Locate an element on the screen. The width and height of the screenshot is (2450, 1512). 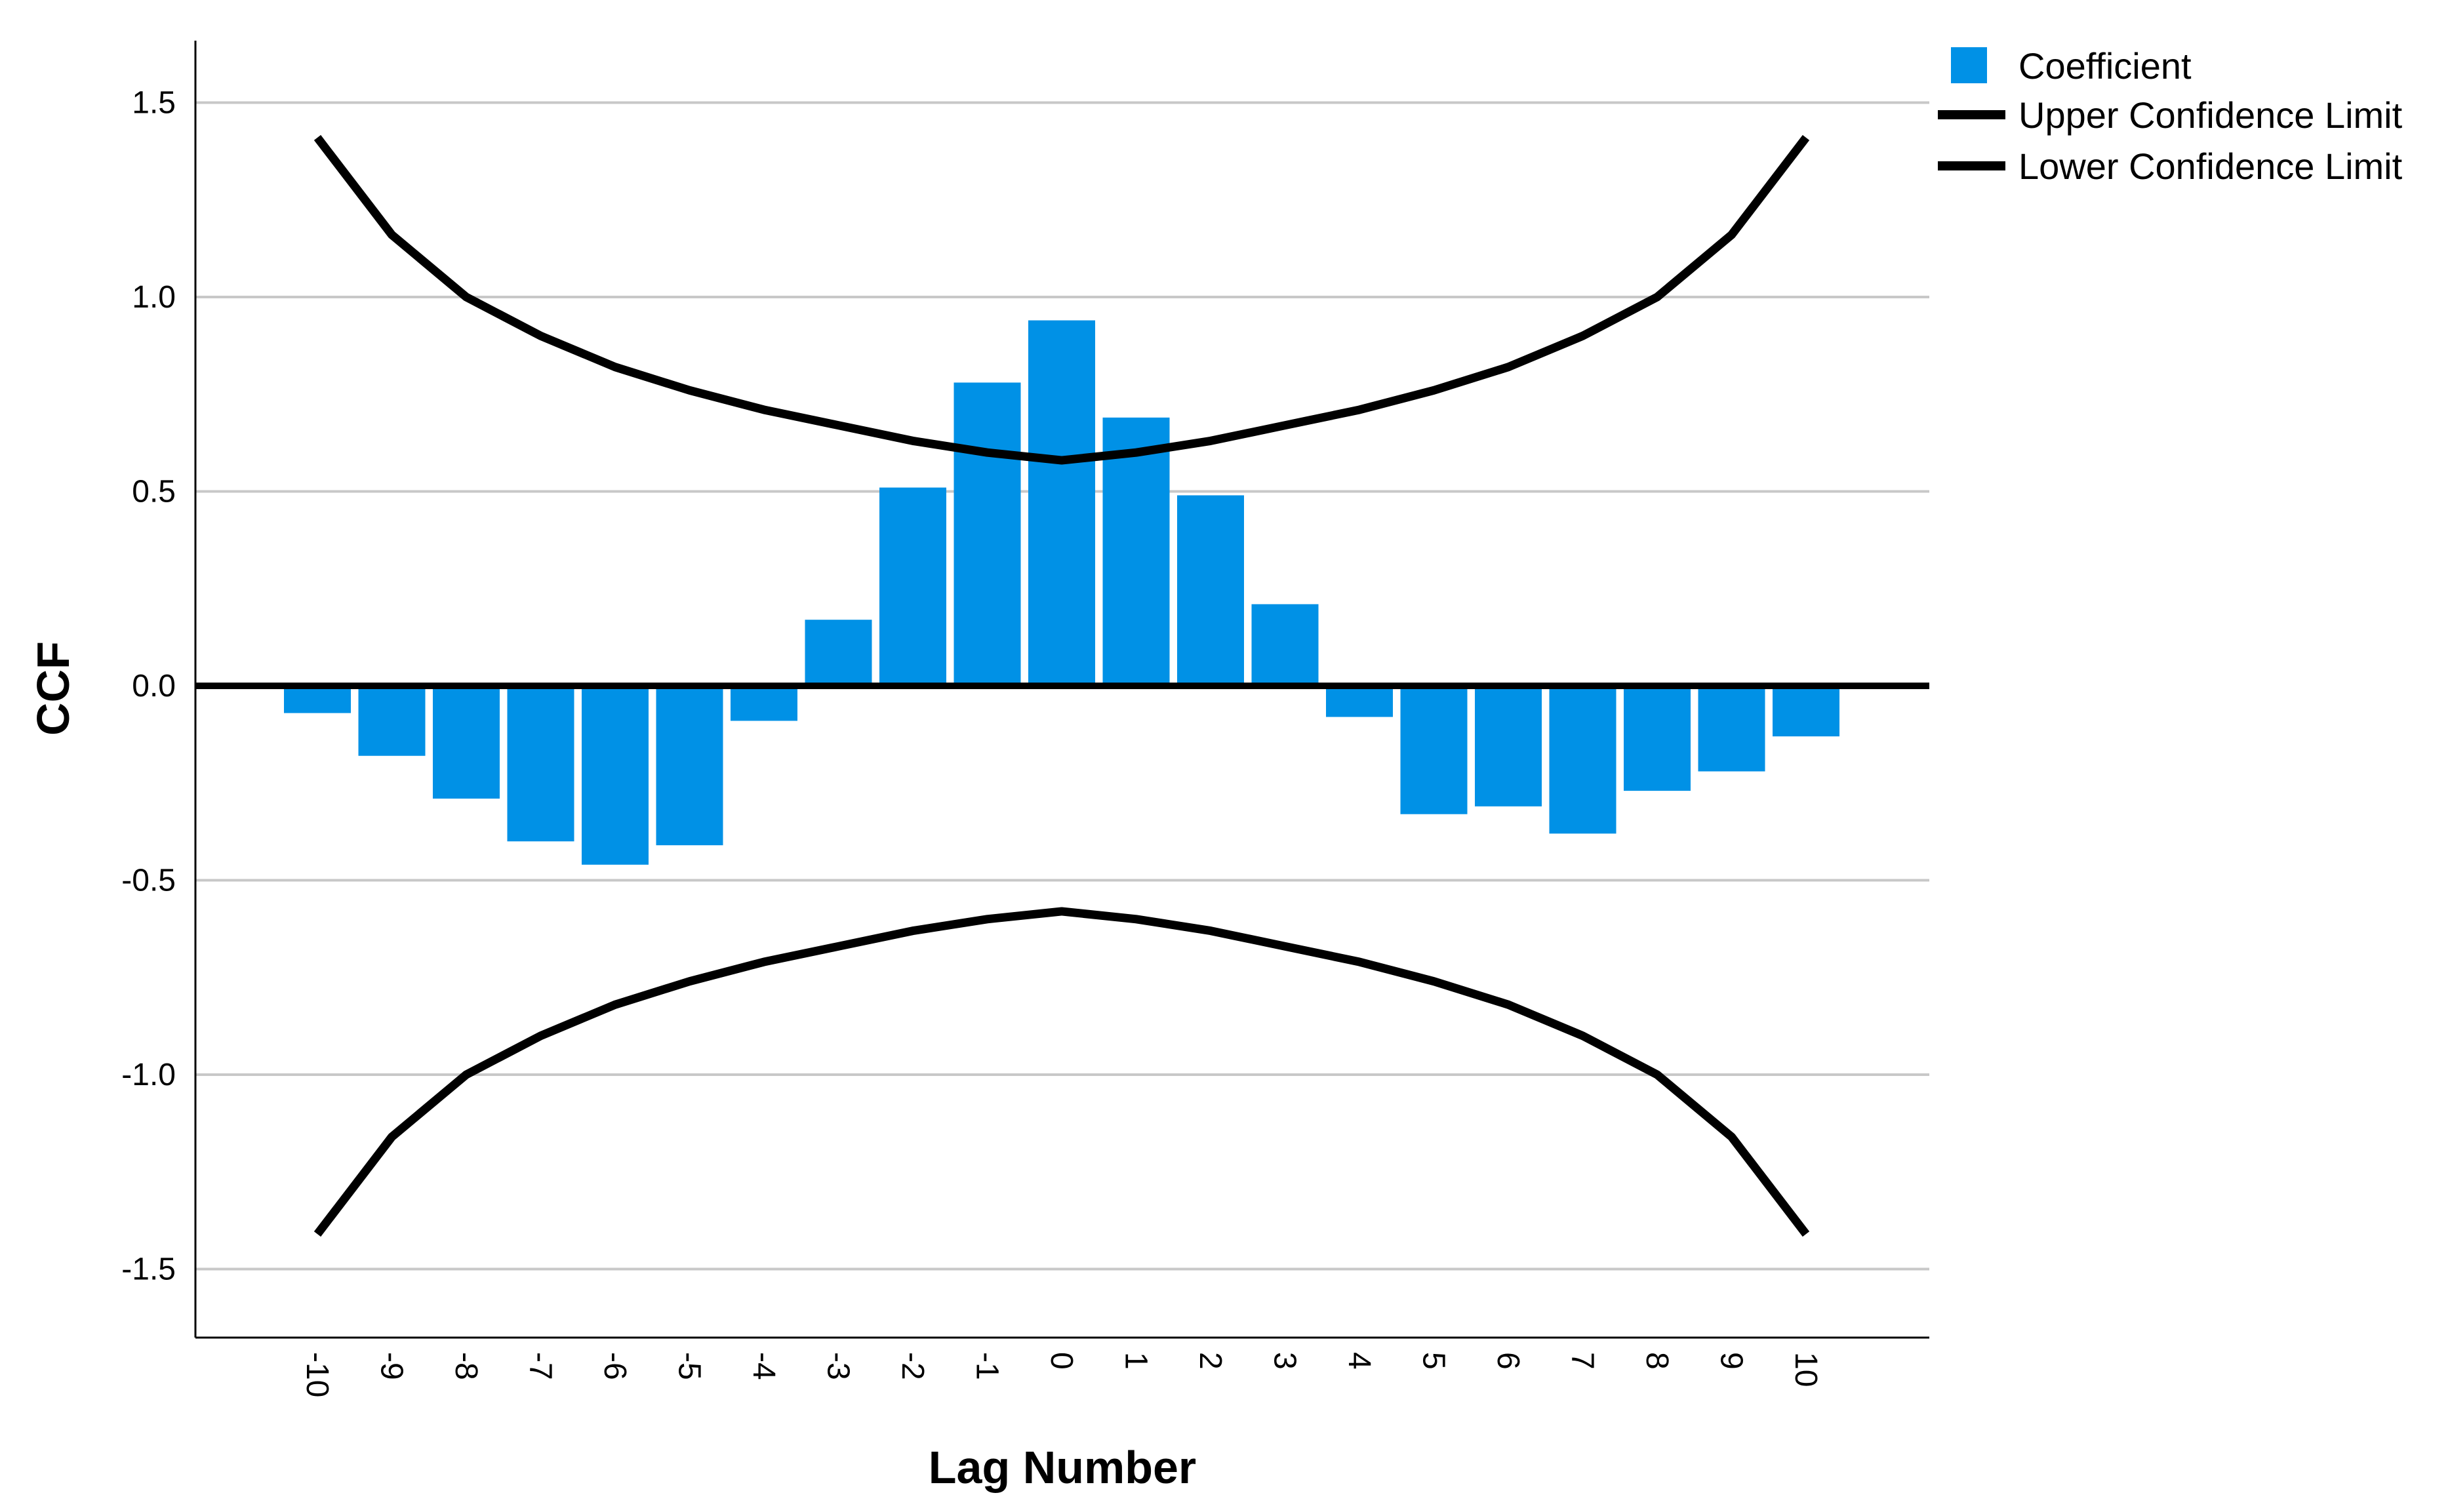
x-tick-label-10: 10 is located at coordinates (1805, 1369).